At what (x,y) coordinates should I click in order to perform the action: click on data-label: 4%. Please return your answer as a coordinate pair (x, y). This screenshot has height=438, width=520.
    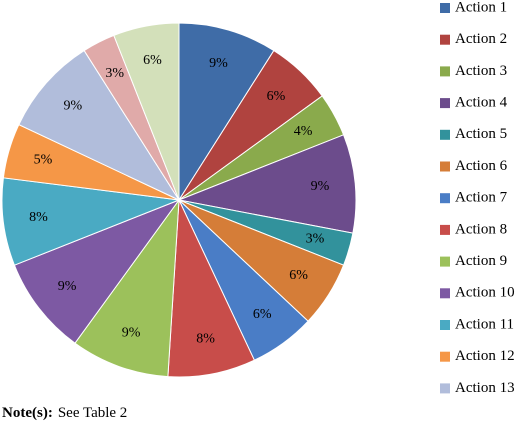
    Looking at the image, I should click on (303, 131).